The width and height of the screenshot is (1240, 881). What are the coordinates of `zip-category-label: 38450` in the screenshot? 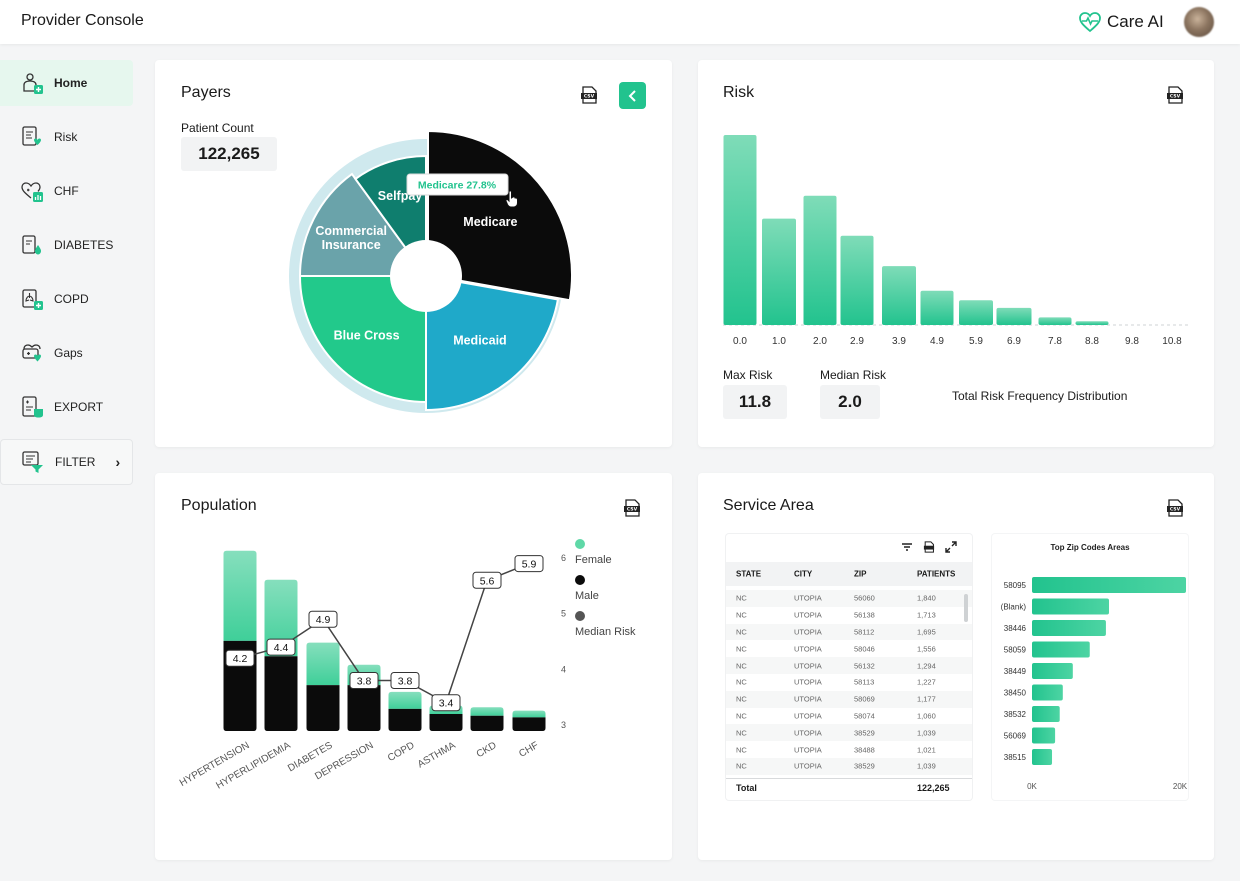 It's located at (1015, 693).